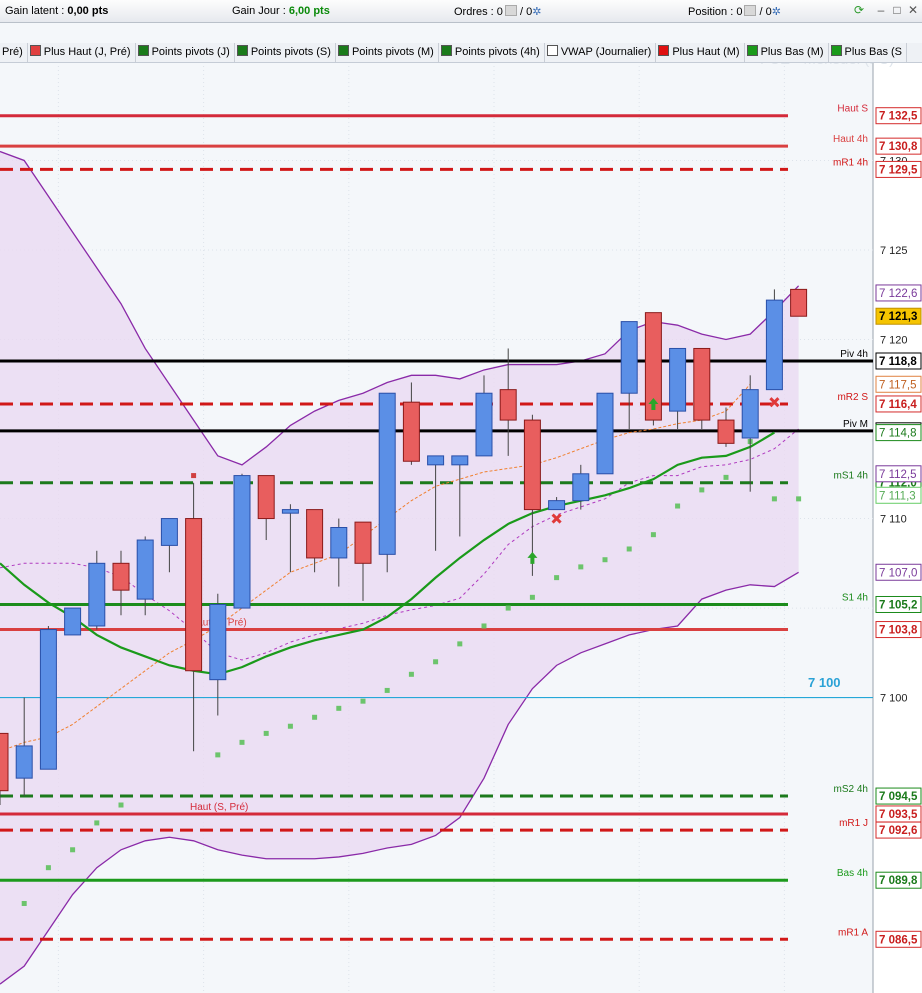 Image resolution: width=922 pixels, height=993 pixels. I want to click on gain-jour-label: Gain Jour :, so click(259, 11).